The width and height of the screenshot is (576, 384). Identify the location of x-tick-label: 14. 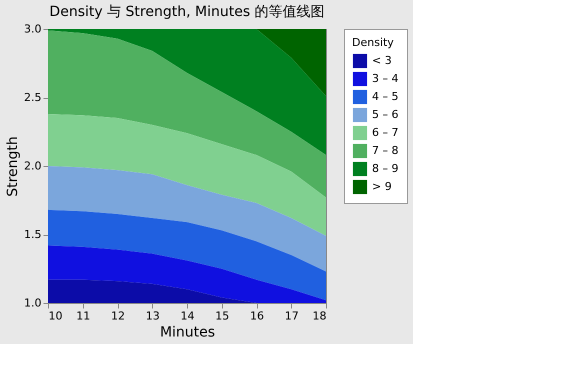
(187, 316).